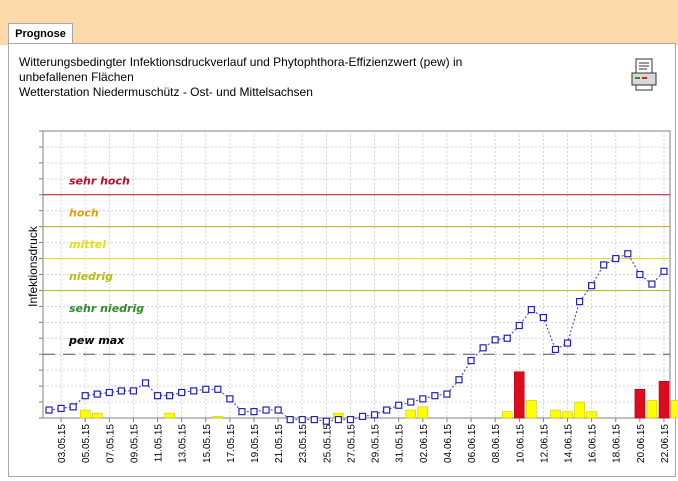 The image size is (678, 481). What do you see at coordinates (134, 443) in the screenshot?
I see `x-tick-label: 09.05.15` at bounding box center [134, 443].